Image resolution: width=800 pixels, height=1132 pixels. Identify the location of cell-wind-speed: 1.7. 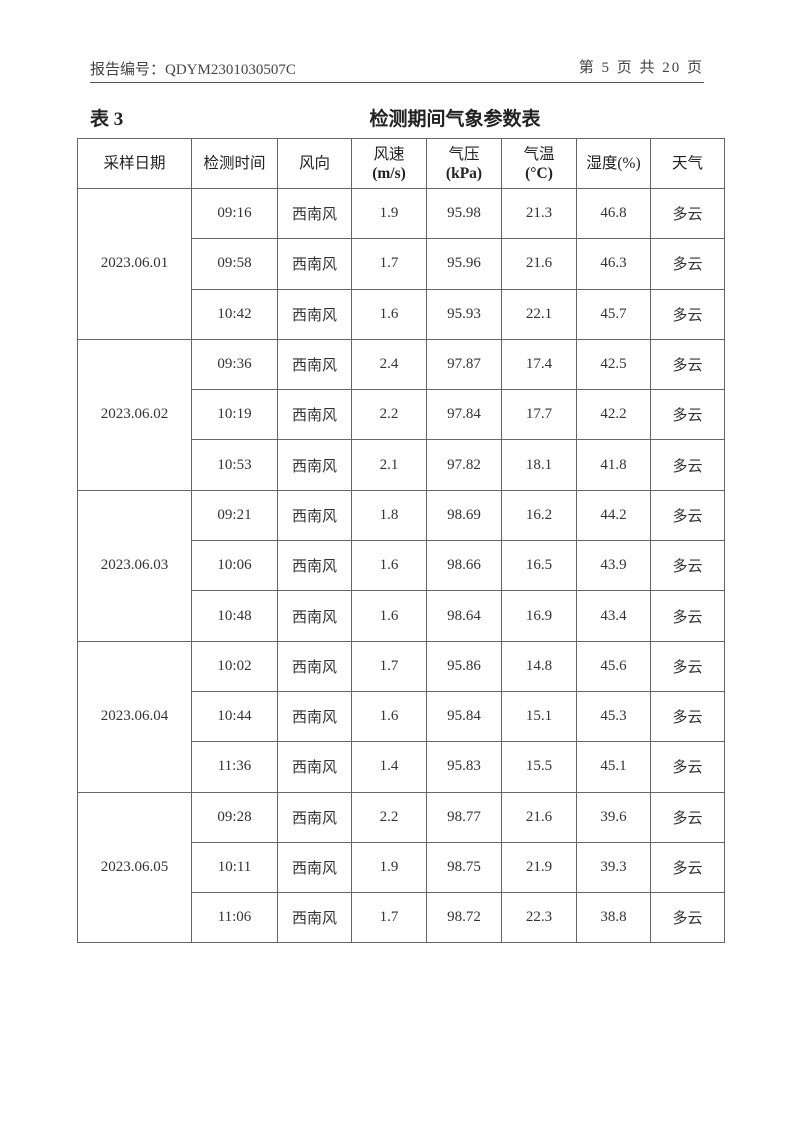
(389, 918).